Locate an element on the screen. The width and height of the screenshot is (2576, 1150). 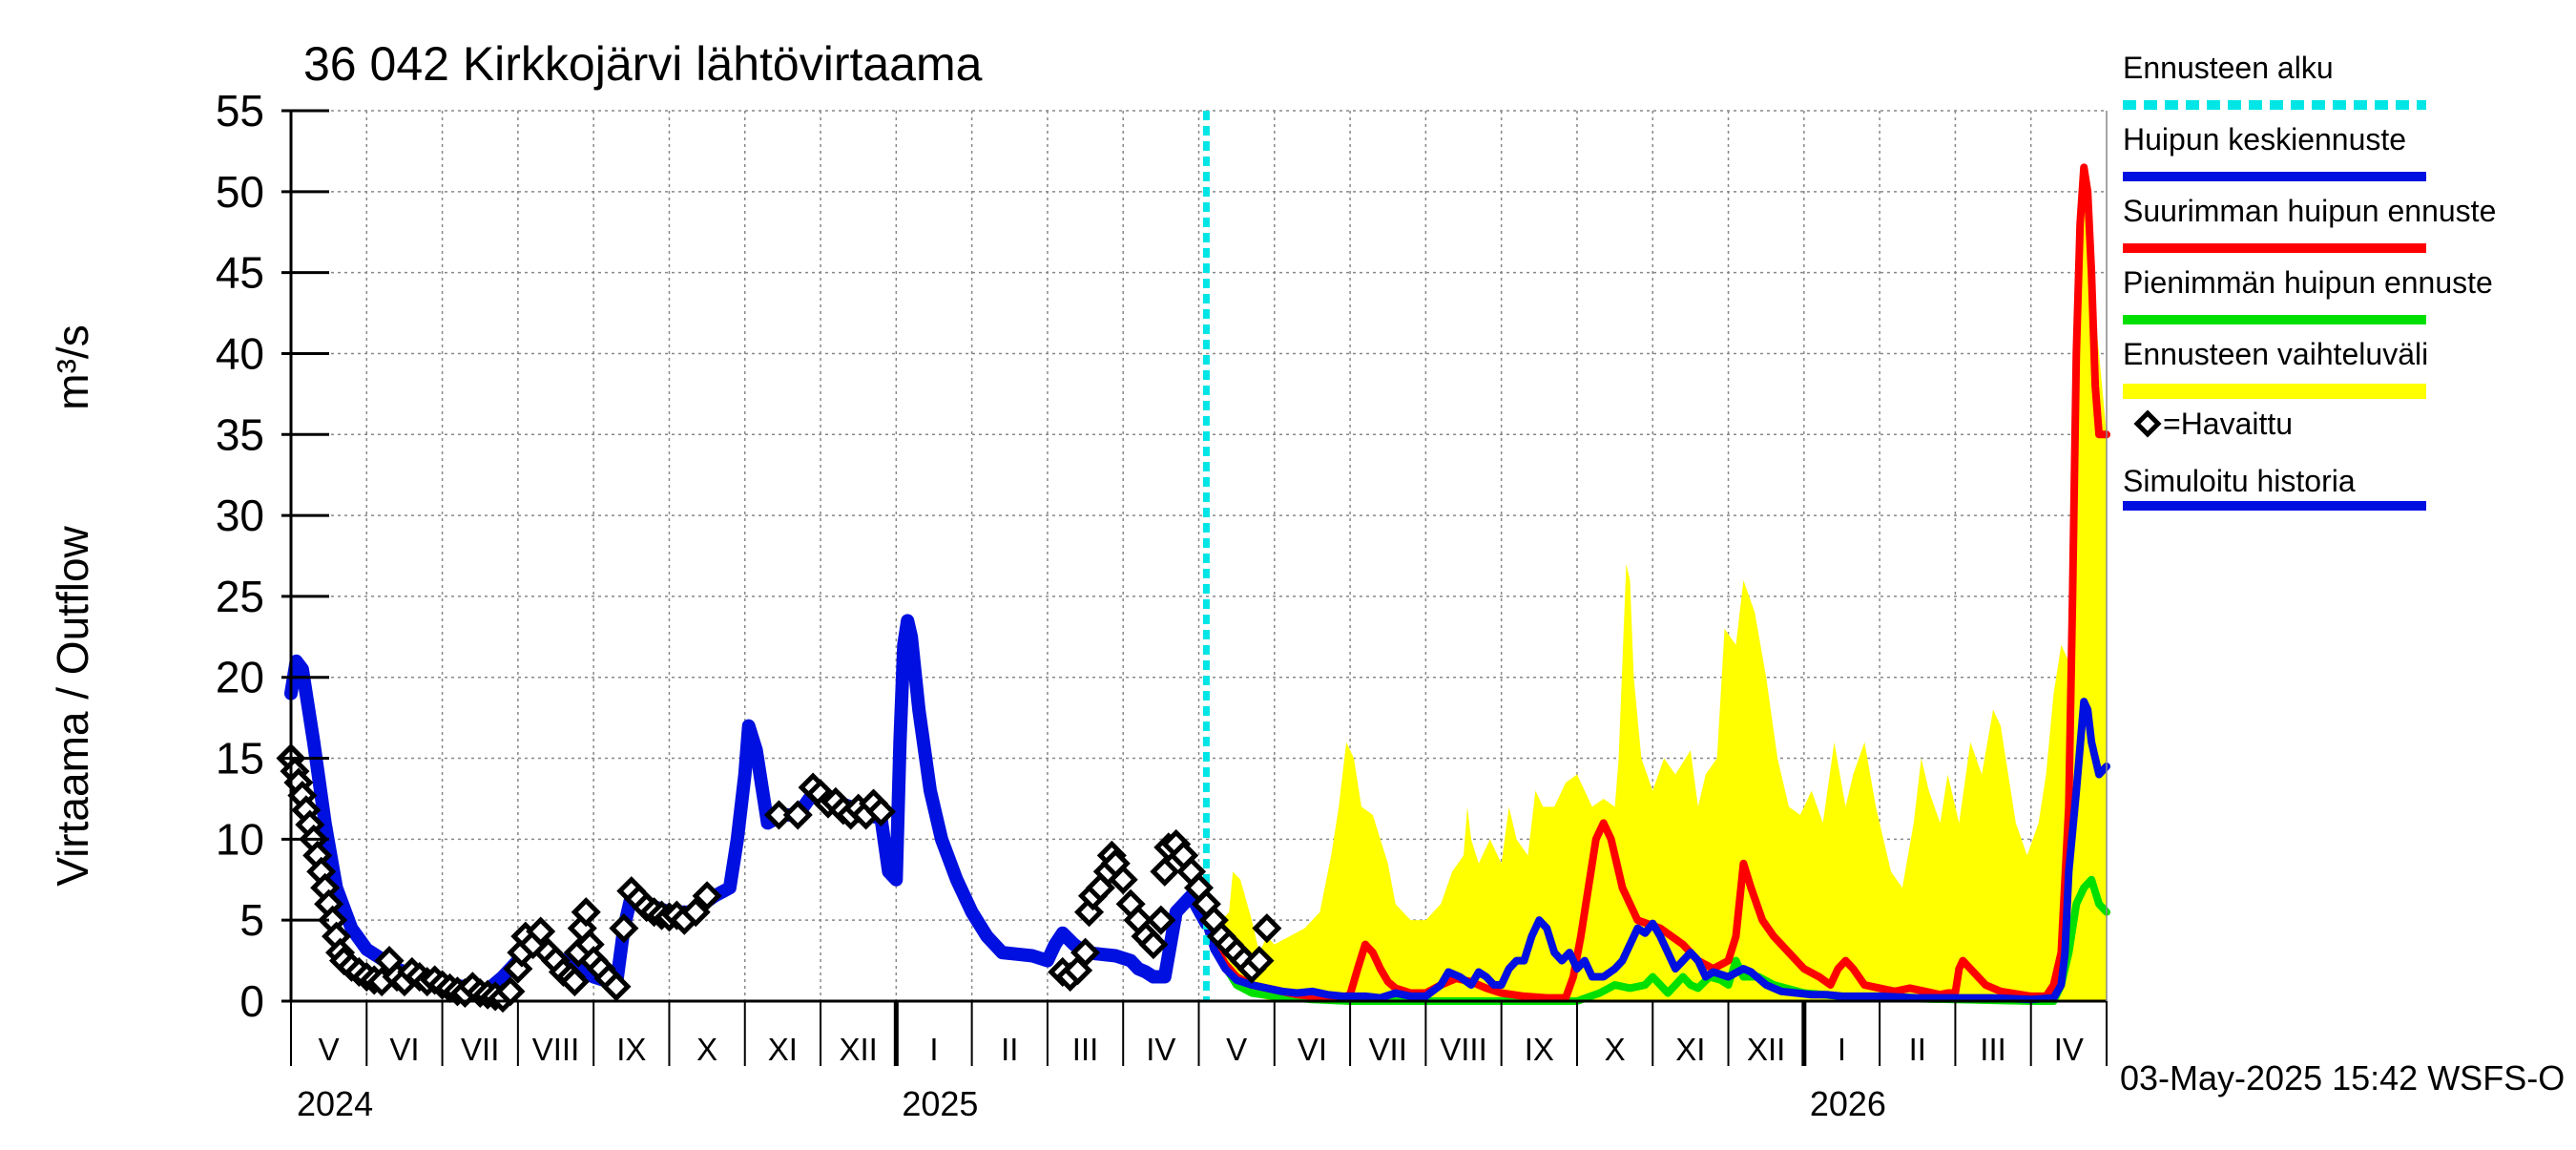
year-label: 2024 is located at coordinates (335, 1103).